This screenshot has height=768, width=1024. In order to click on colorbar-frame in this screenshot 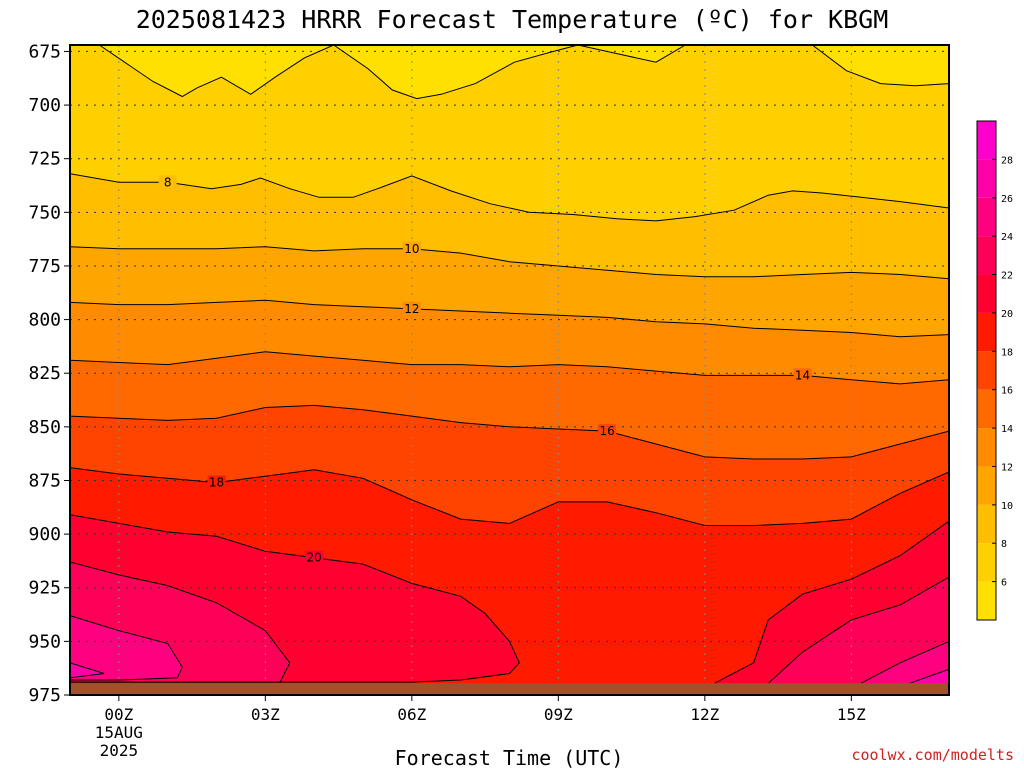, I will do `click(986, 370)`.